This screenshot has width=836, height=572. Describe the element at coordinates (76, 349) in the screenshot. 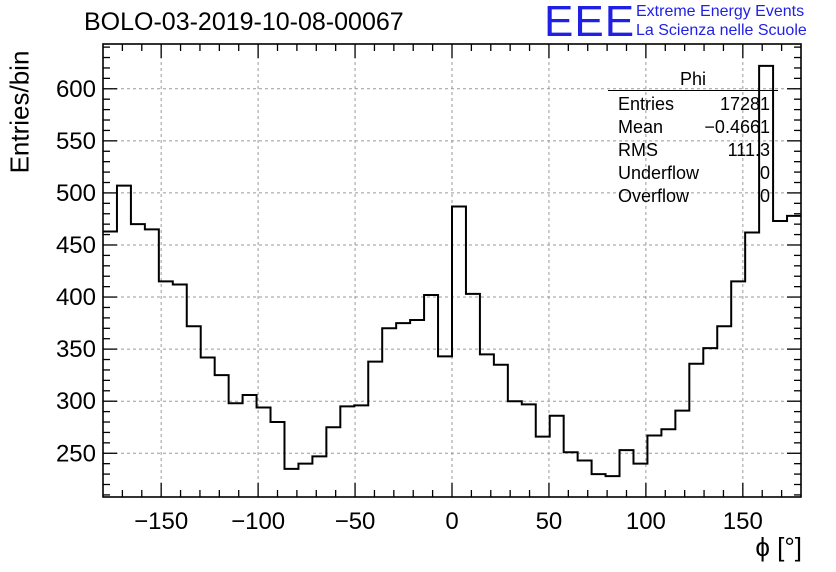

I see `y-tick-label: 350` at that location.